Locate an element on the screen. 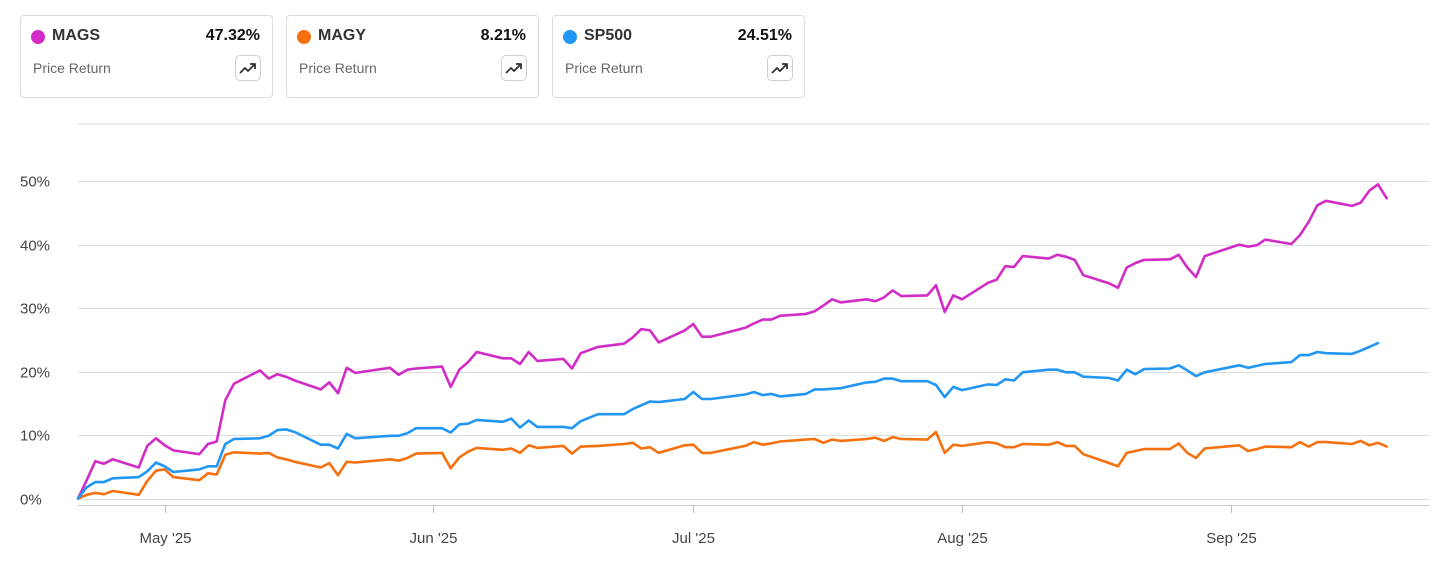 The image size is (1453, 563). legend-card-magy: MAGY 8.21% Price Return is located at coordinates (412, 56).